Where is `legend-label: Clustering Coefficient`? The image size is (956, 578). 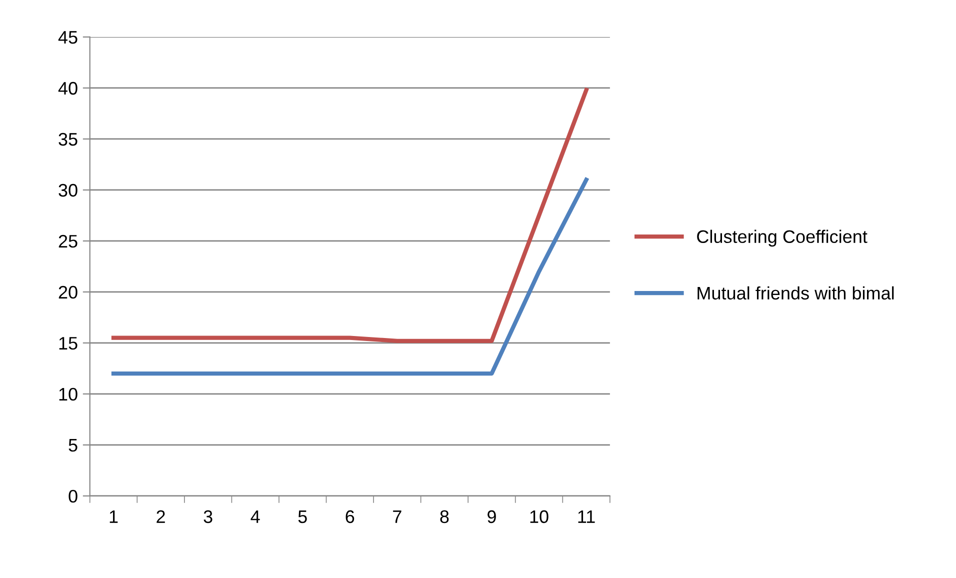 legend-label: Clustering Coefficient is located at coordinates (782, 238).